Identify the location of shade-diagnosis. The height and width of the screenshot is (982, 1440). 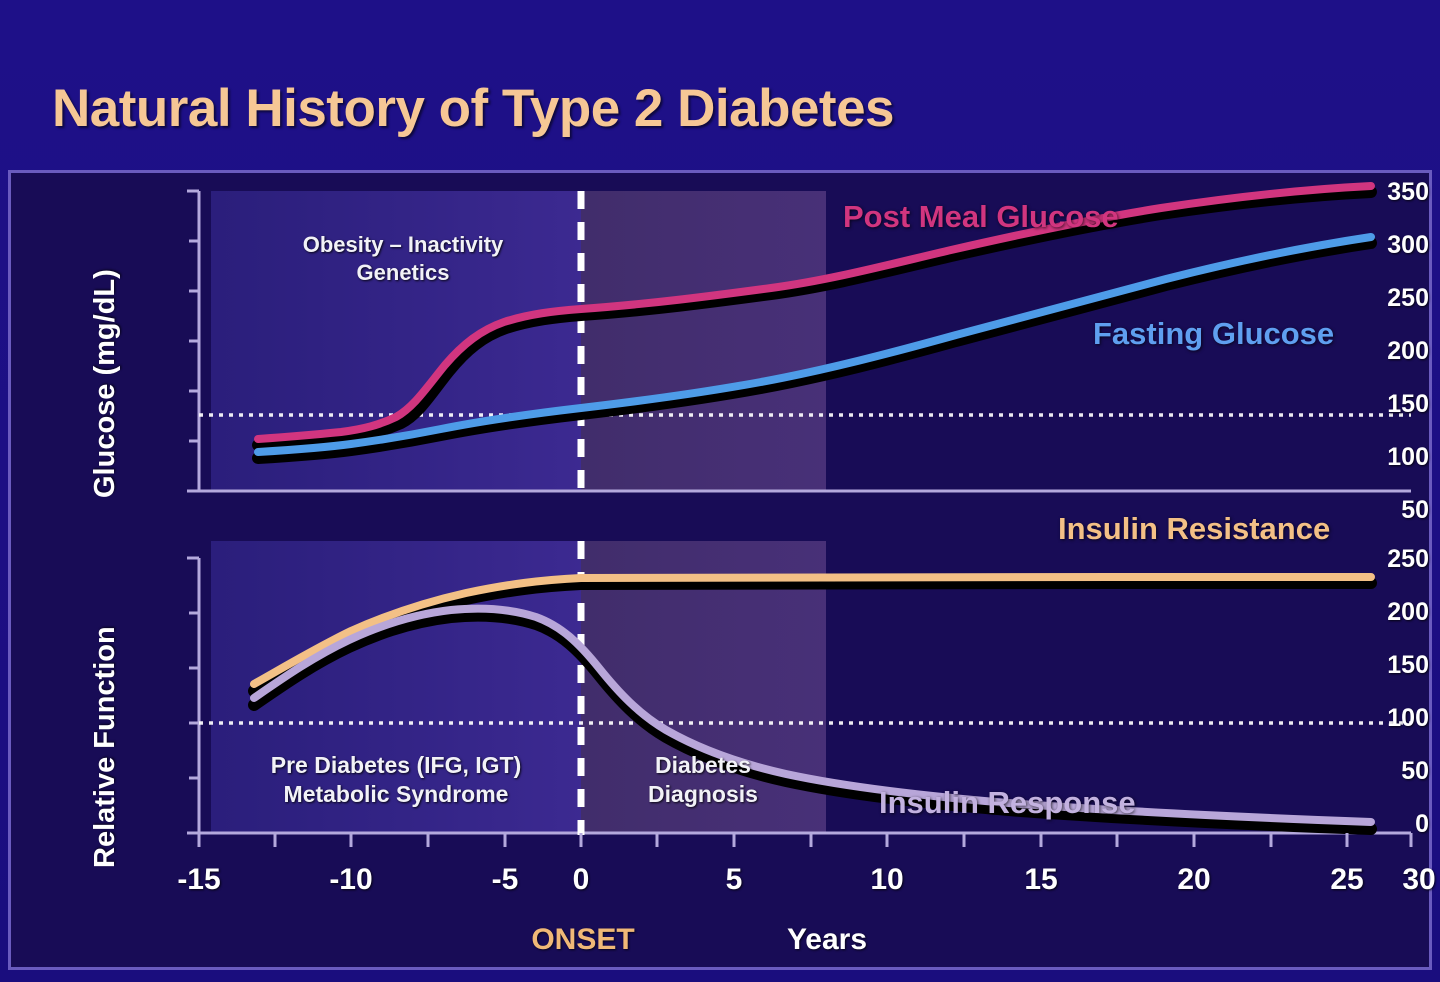
(703, 341).